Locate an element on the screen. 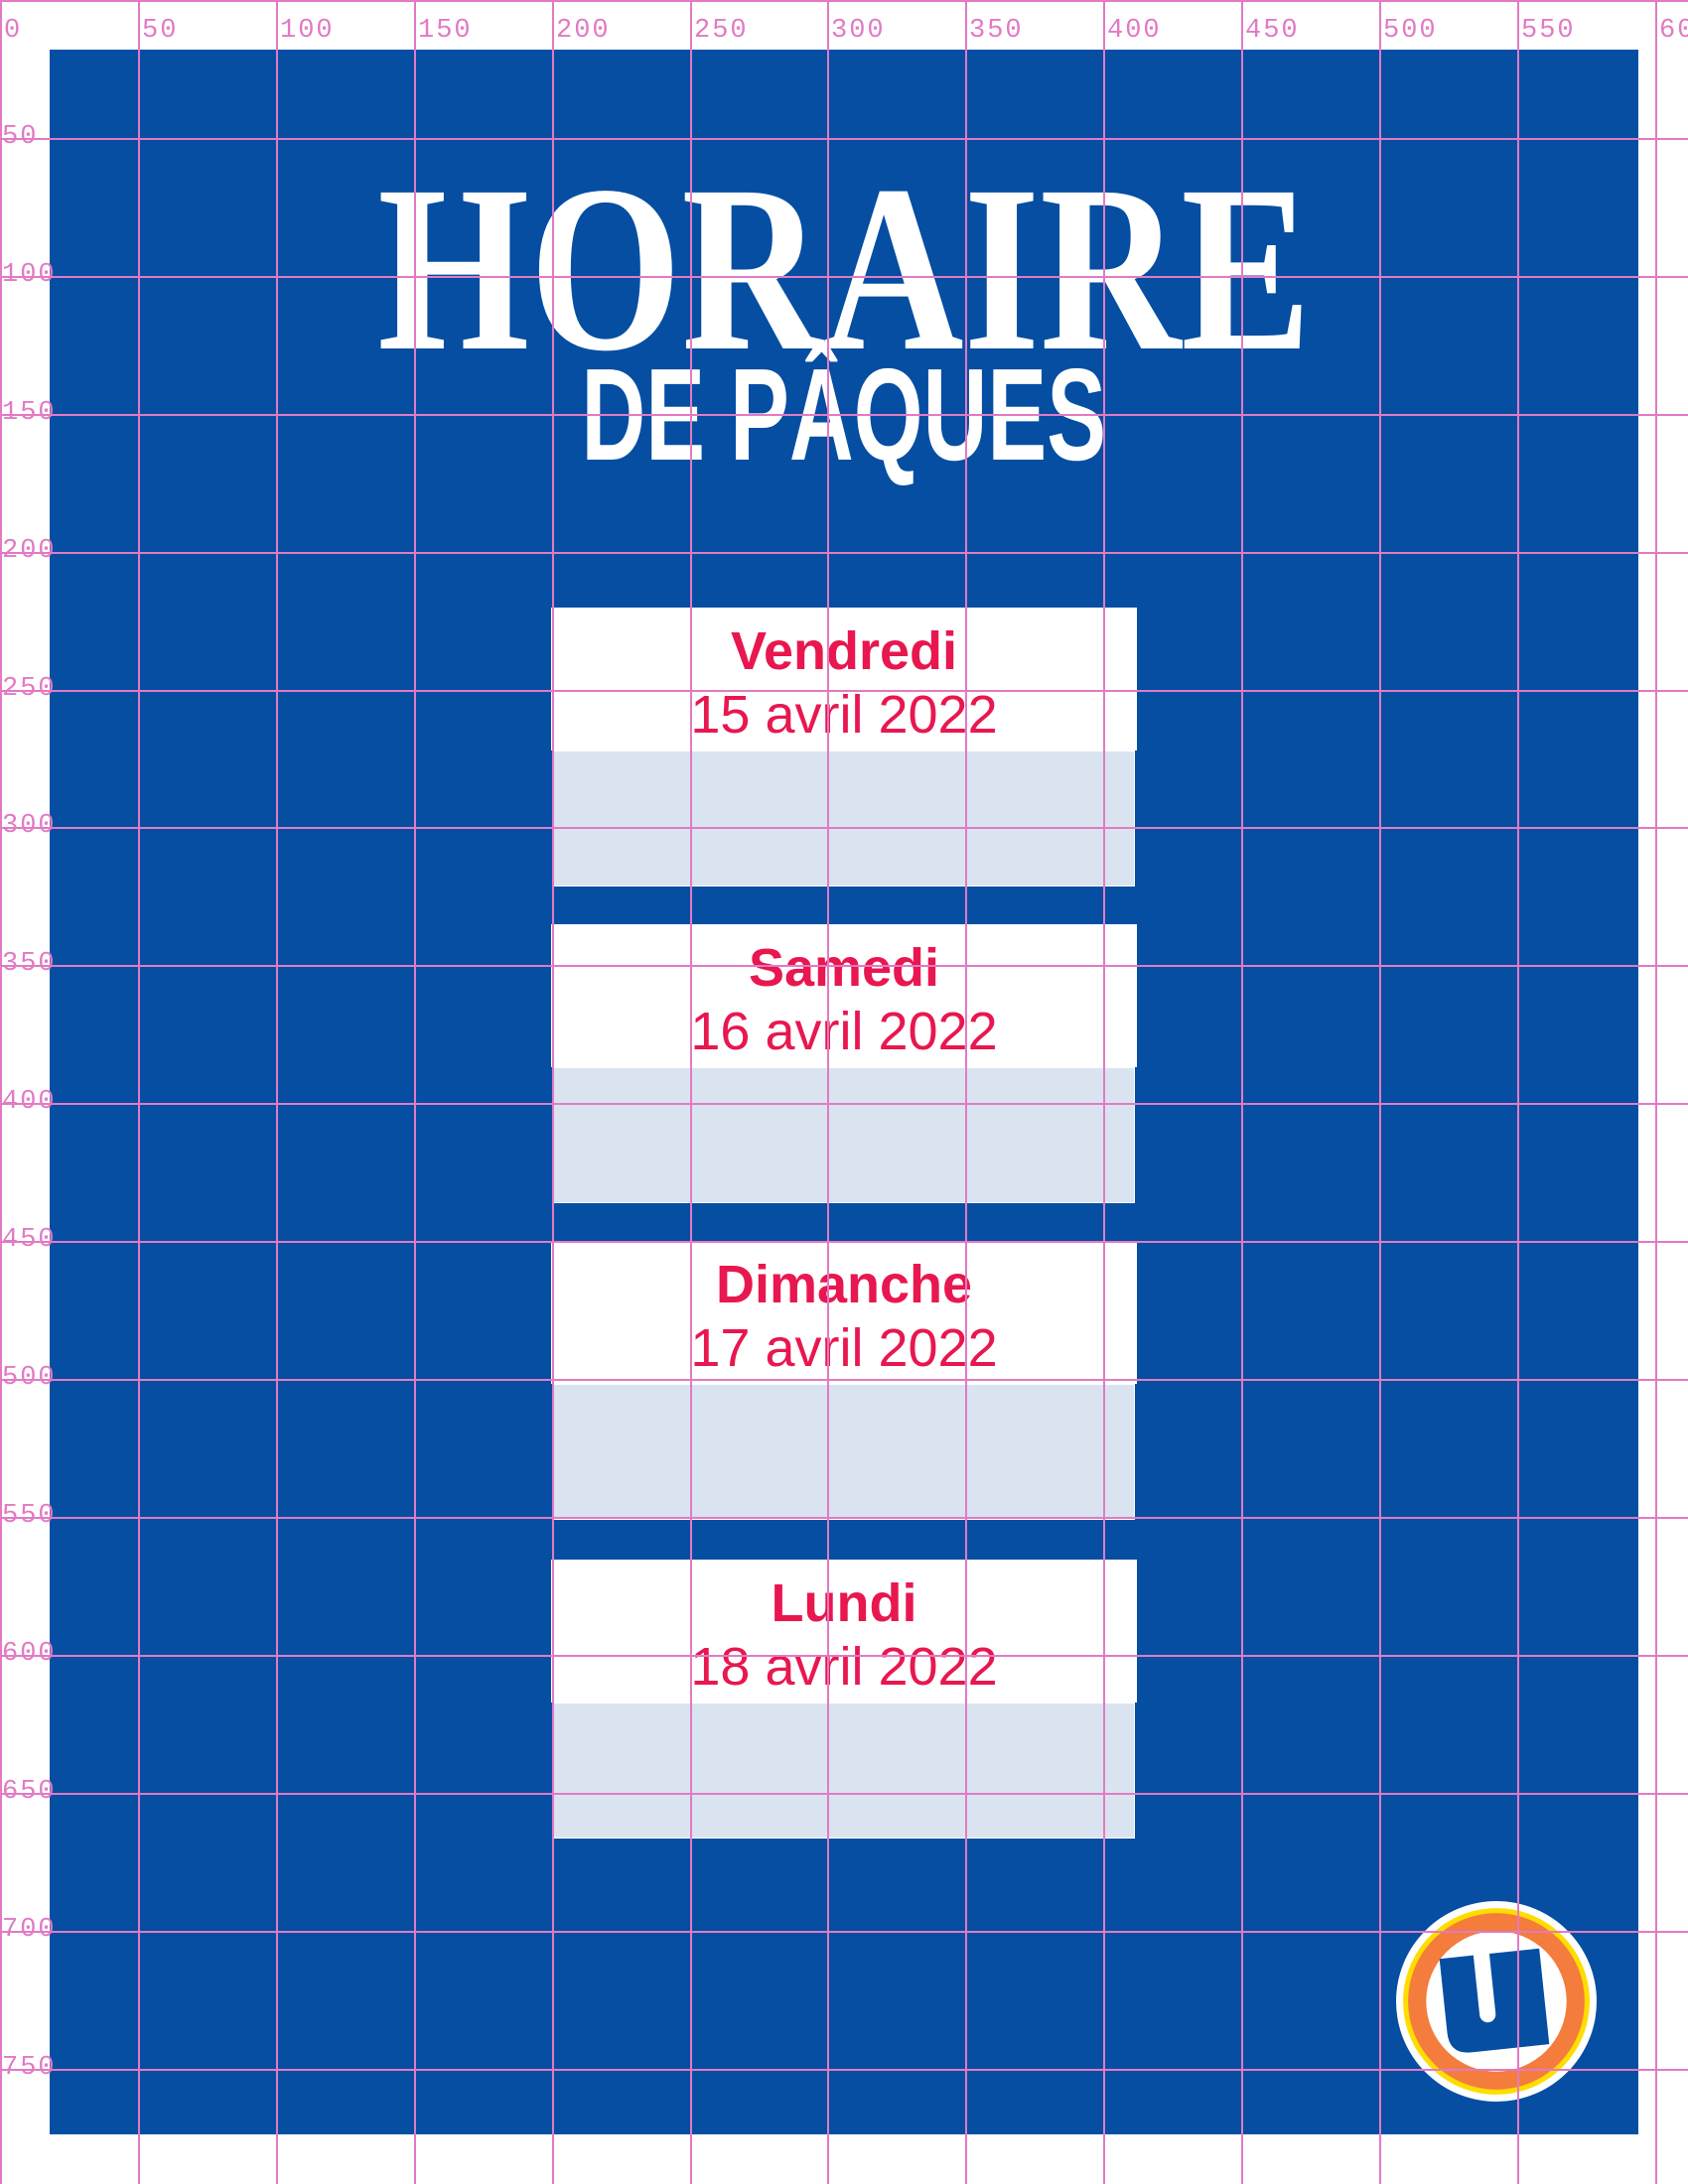 This screenshot has height=2184, width=1688. day-name: Vendredi is located at coordinates (844, 651).